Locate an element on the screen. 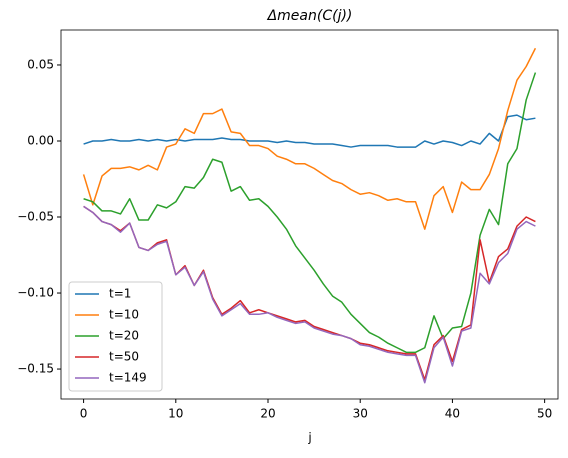 The height and width of the screenshot is (458, 568). x-tick-label: 20 is located at coordinates (267, 414).